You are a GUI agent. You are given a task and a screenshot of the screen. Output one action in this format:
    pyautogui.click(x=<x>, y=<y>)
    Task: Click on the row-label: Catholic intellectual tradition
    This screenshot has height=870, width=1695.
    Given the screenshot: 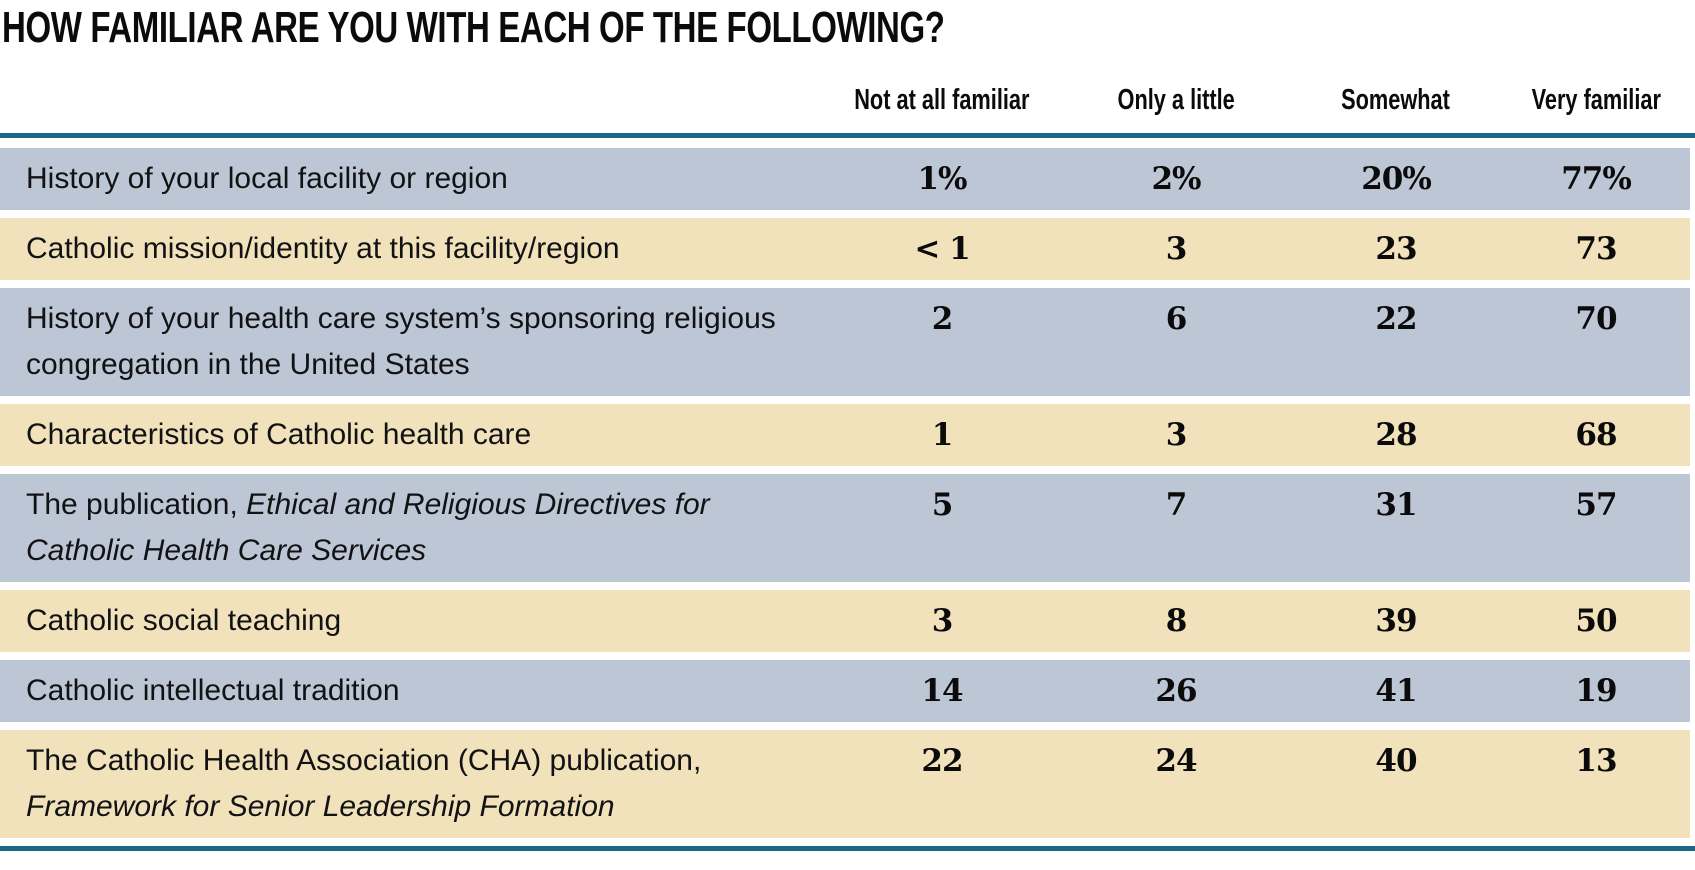 What is the action you would take?
    pyautogui.click(x=213, y=691)
    